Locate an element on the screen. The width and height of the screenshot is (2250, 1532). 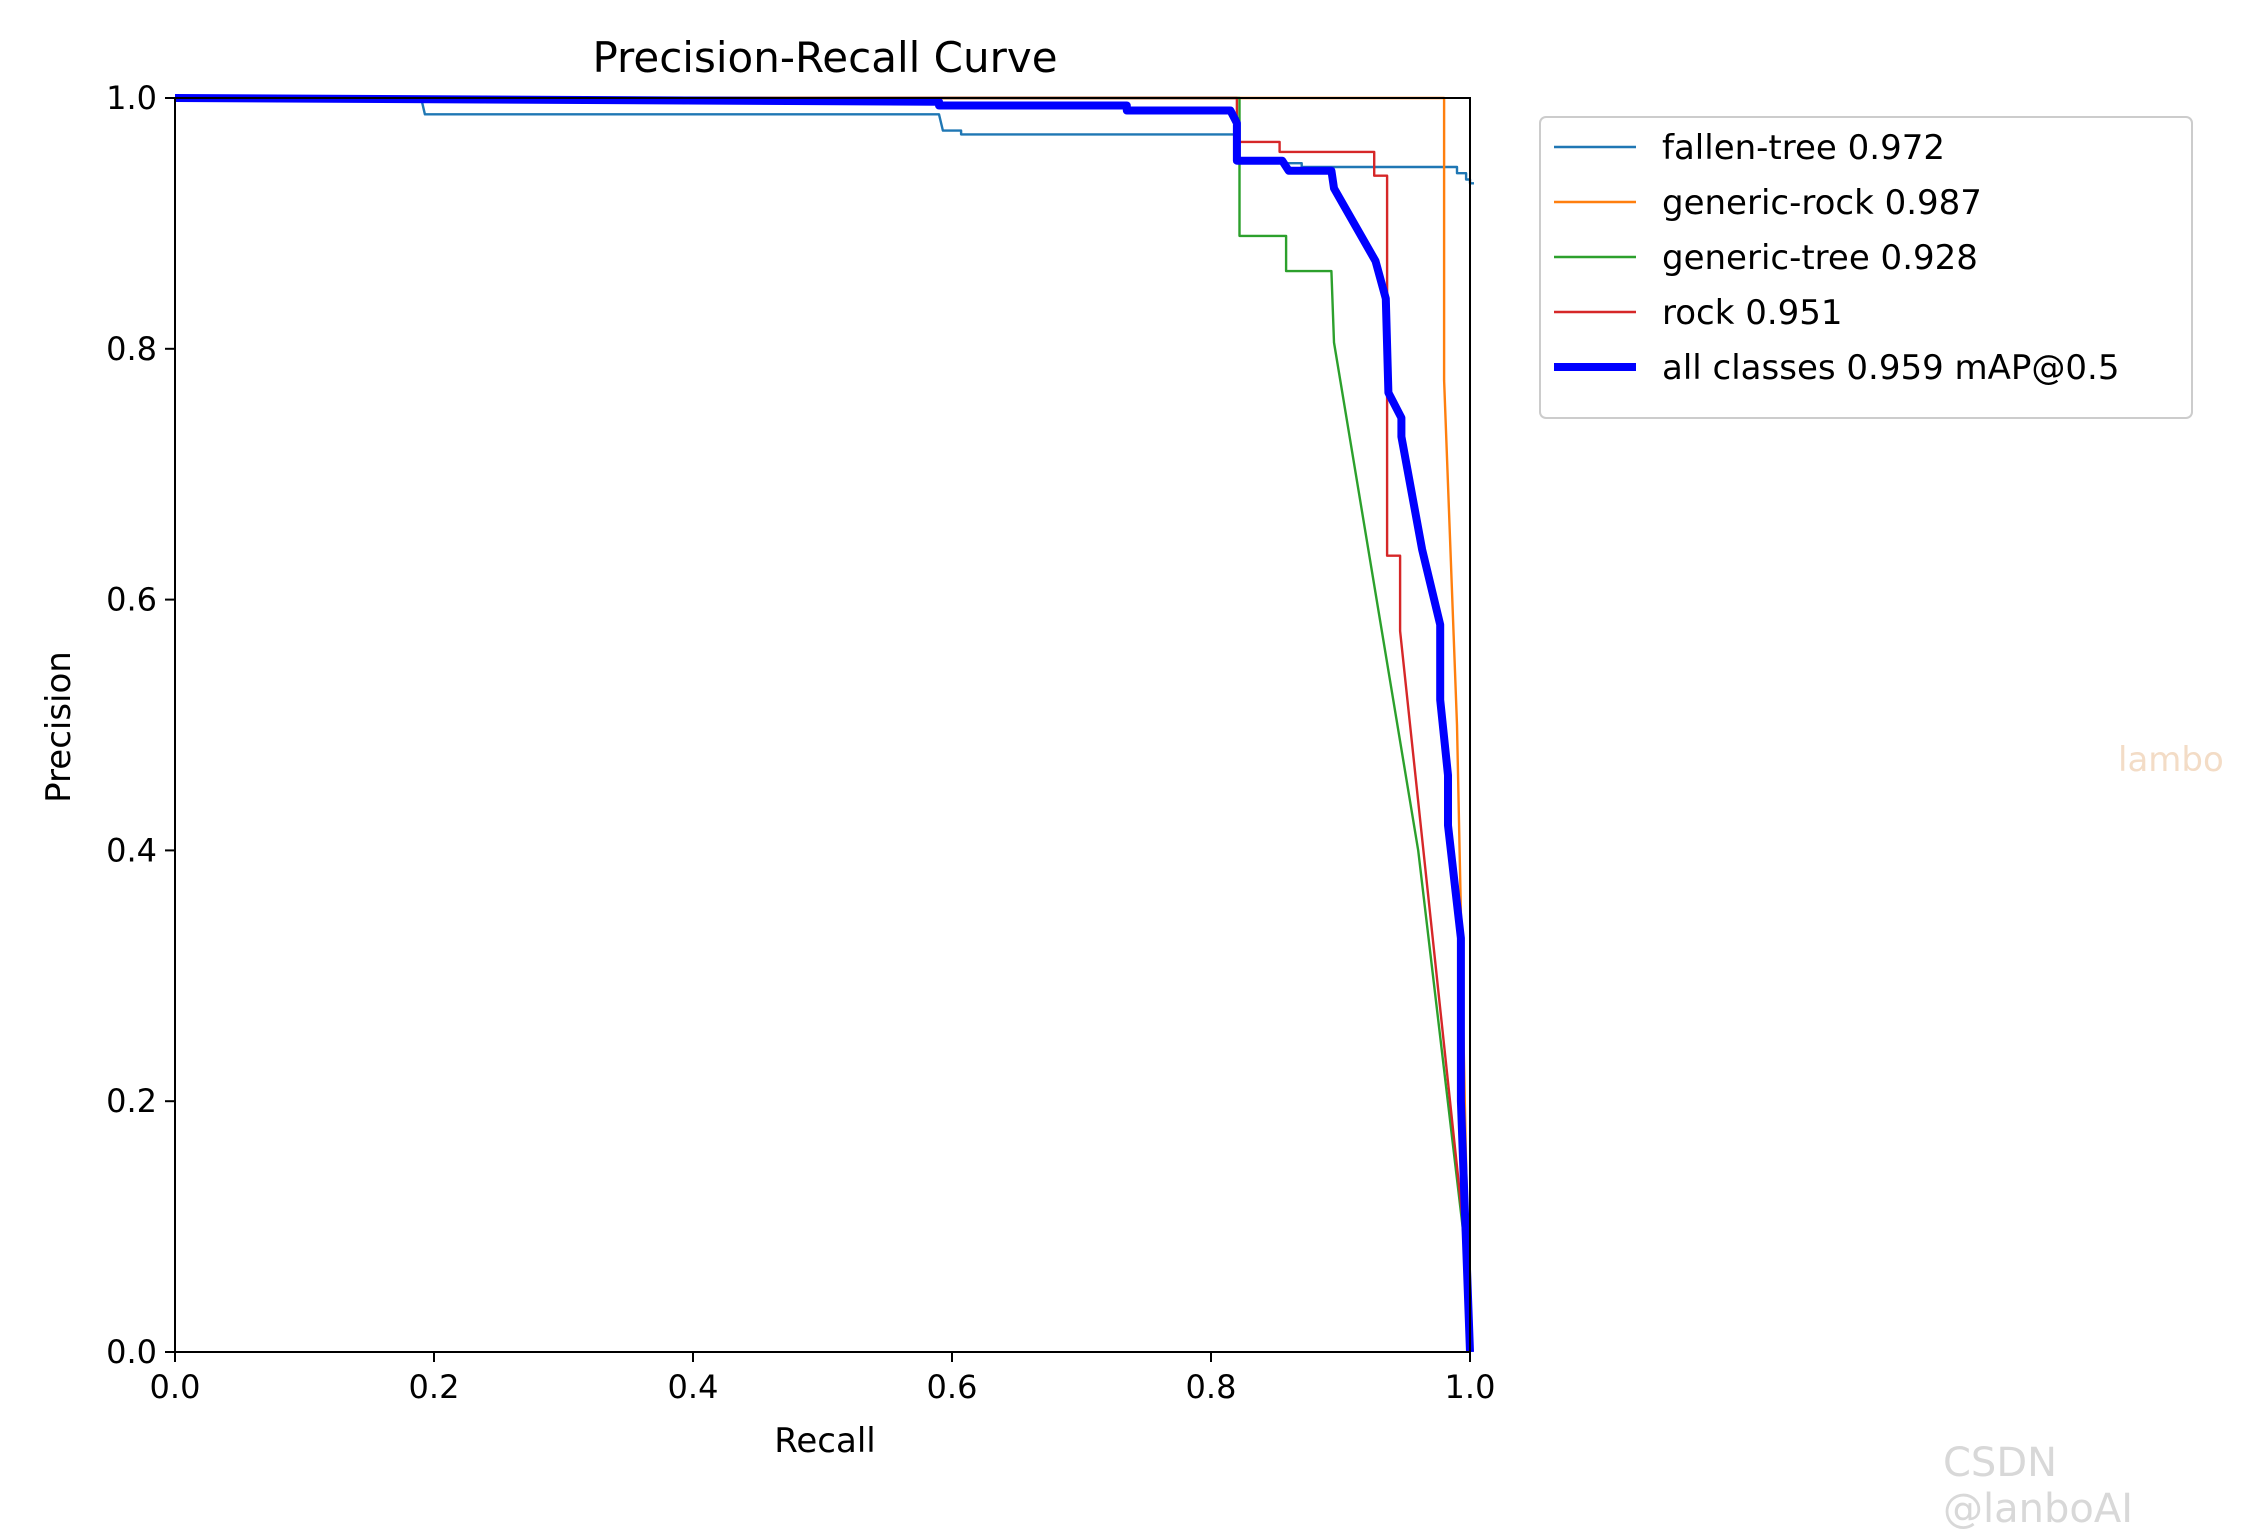
y-tick-label: 0.4 is located at coordinates (131, 850).